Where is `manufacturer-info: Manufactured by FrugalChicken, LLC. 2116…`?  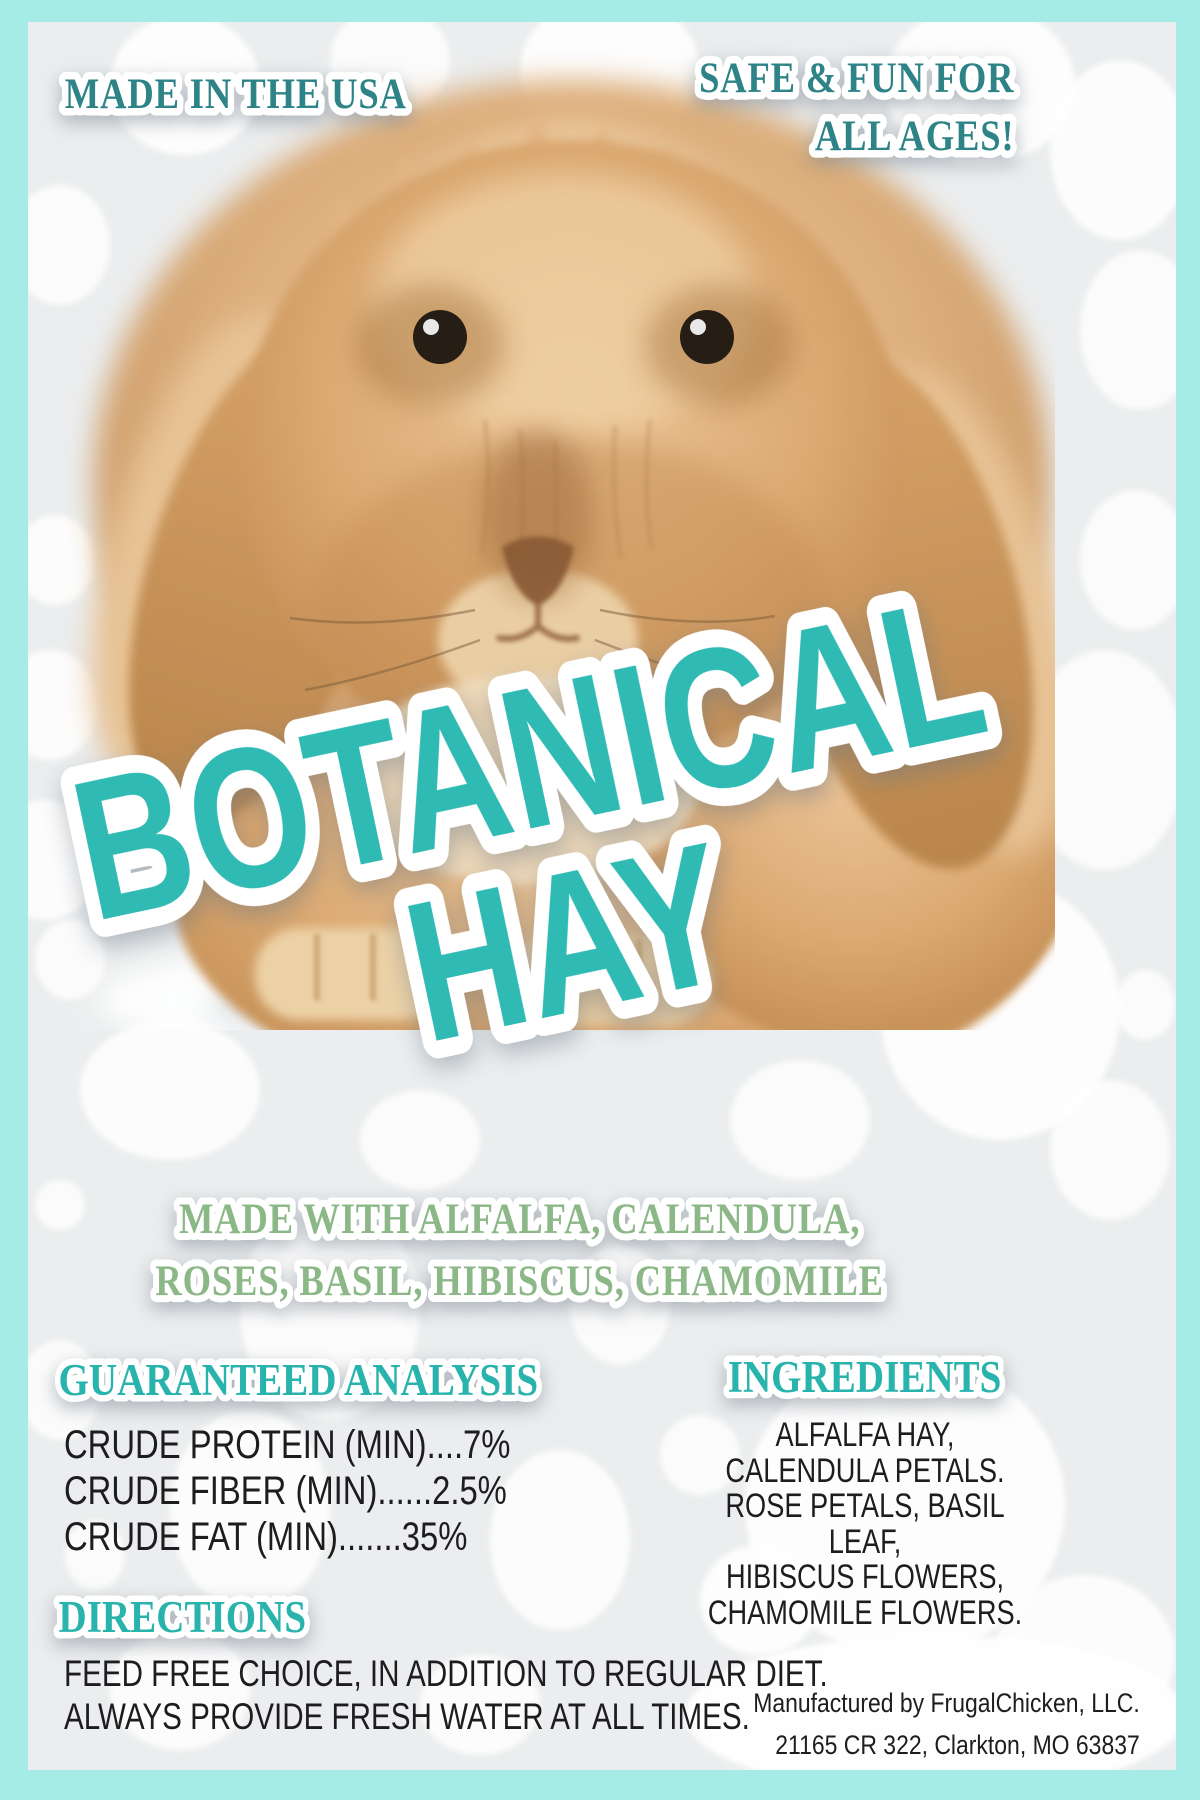 manufacturer-info: Manufactured by FrugalChicken, LLC. 2116… is located at coordinates (946, 1724).